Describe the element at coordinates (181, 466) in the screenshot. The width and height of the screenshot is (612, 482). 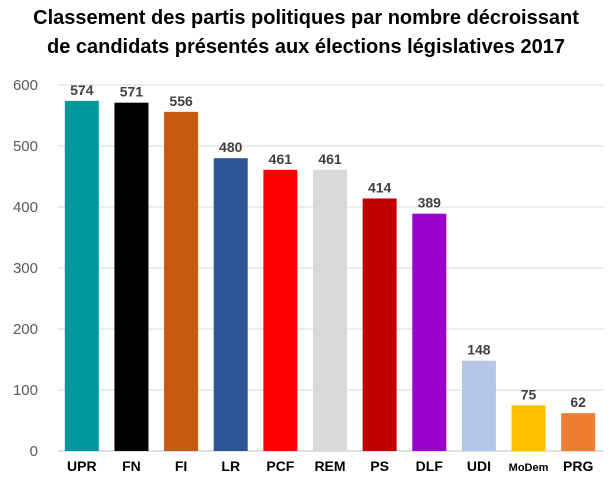
I see `category-label: FI` at that location.